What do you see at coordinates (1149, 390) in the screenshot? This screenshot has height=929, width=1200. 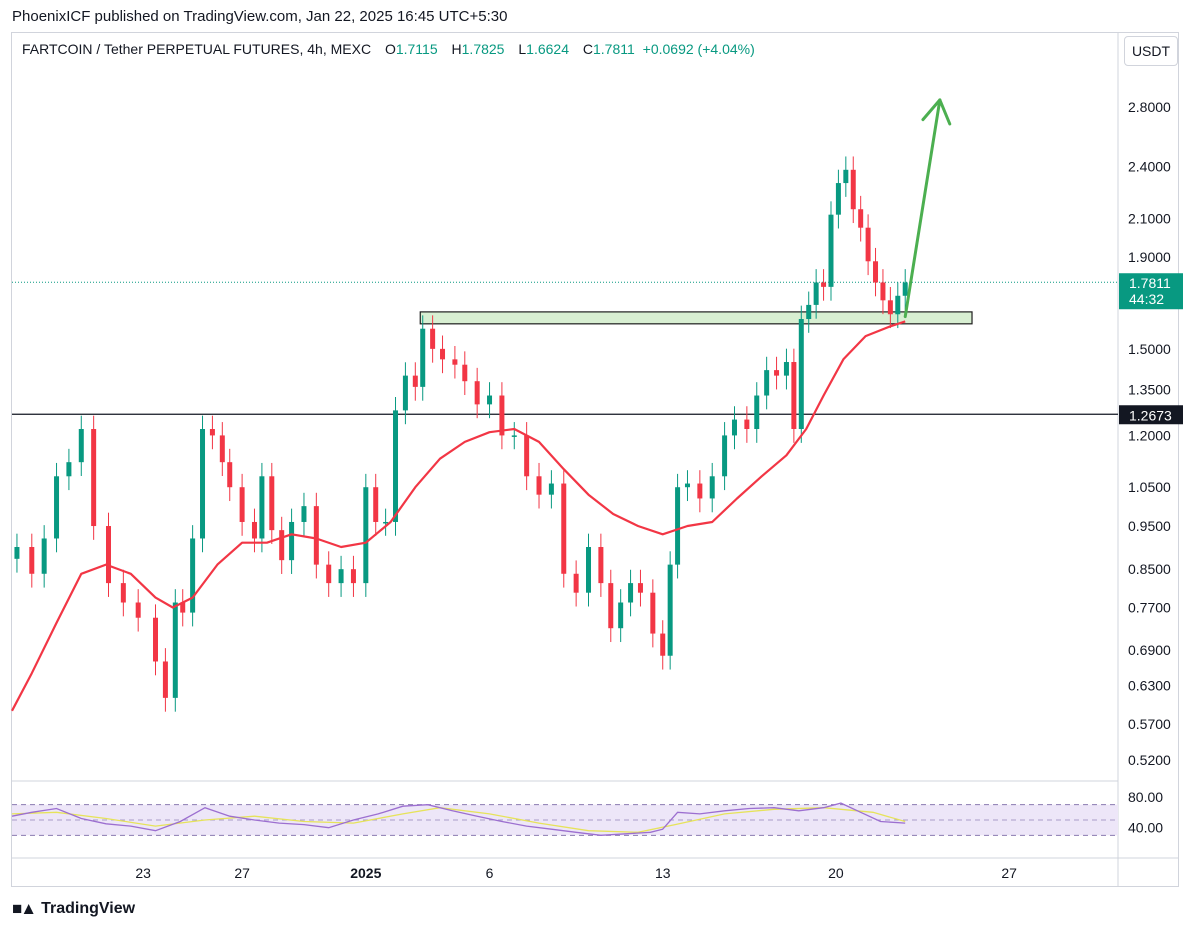 I see `price-tick-label: 1.3500` at bounding box center [1149, 390].